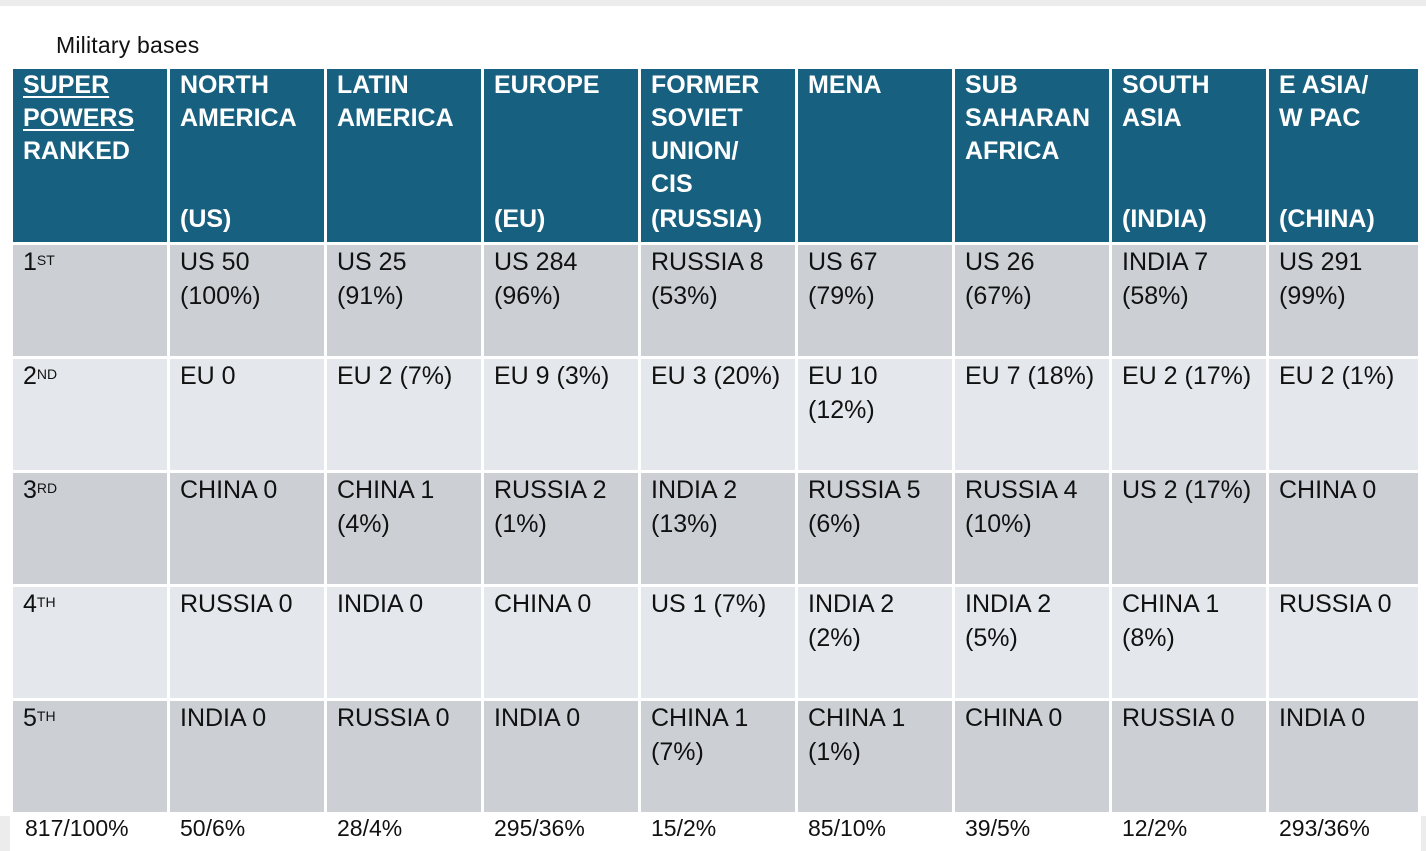 This screenshot has height=851, width=1426. I want to click on table-cell: CHINA 1 (4%), so click(404, 528).